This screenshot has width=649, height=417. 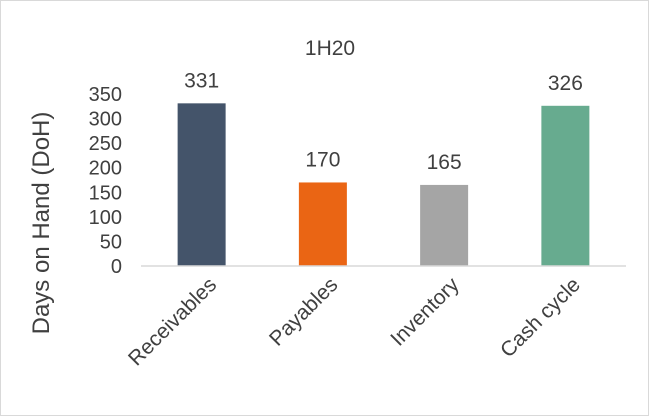 What do you see at coordinates (172, 321) in the screenshot?
I see `x-tick-label: Receivables` at bounding box center [172, 321].